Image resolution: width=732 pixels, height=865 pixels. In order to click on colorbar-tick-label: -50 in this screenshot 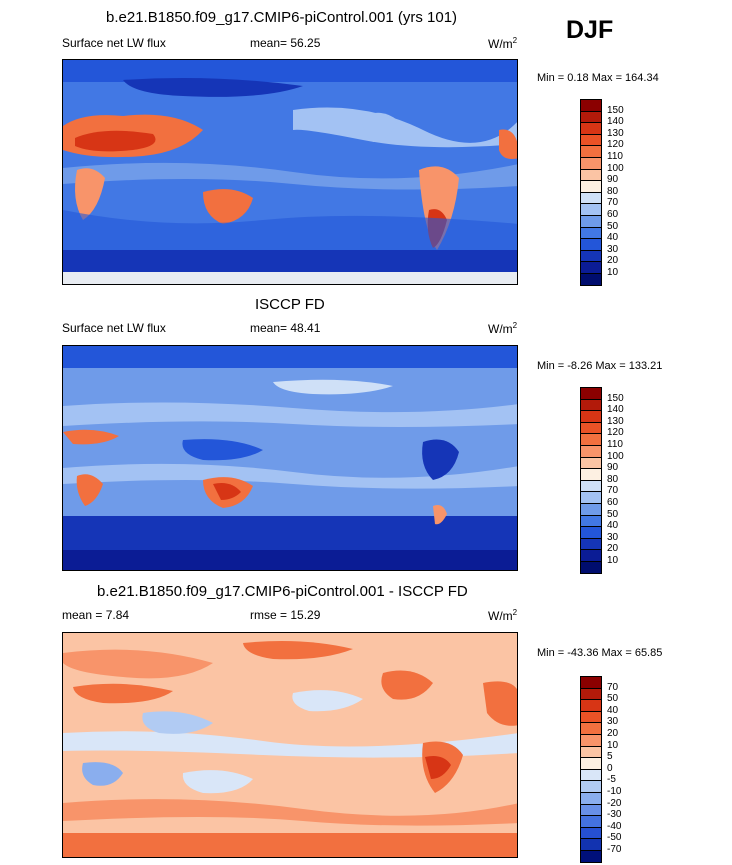, I will do `click(614, 838)`.